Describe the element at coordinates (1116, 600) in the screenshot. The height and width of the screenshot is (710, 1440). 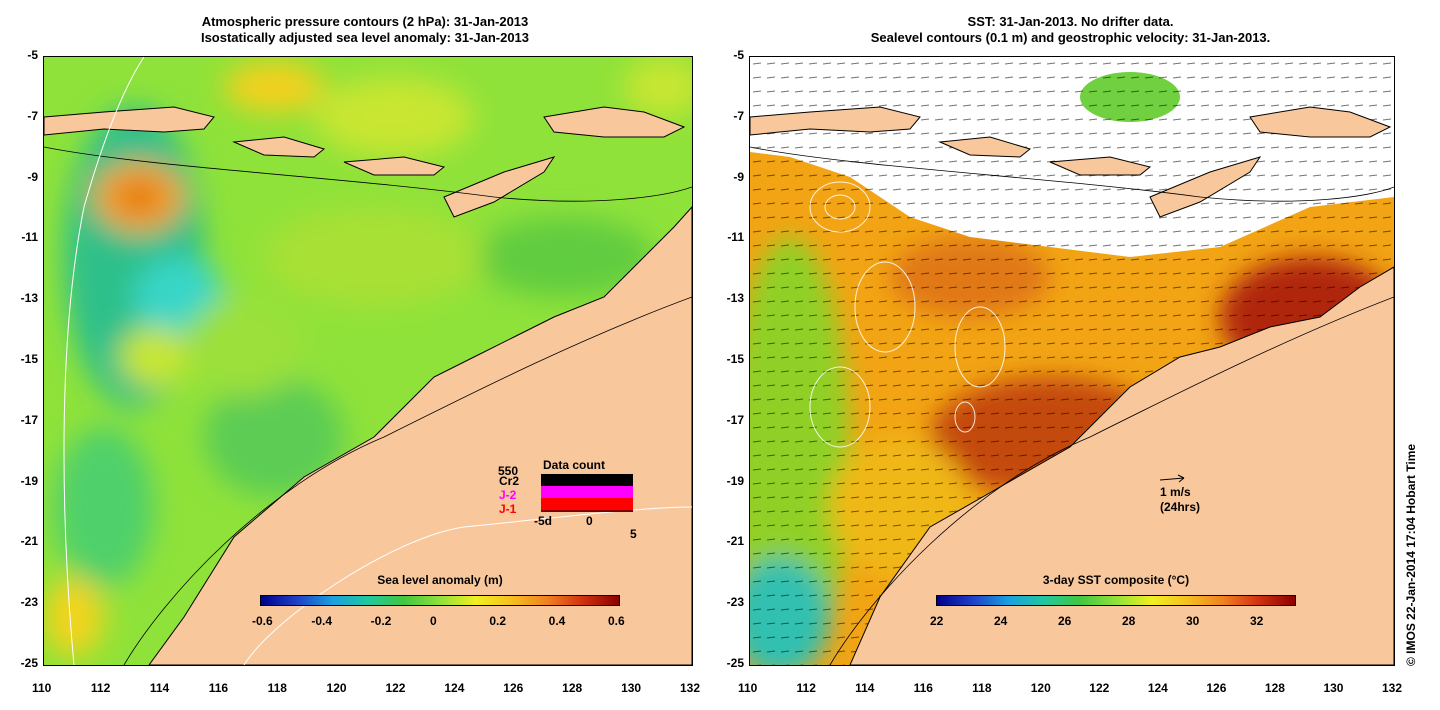
I see `right-colorbar` at that location.